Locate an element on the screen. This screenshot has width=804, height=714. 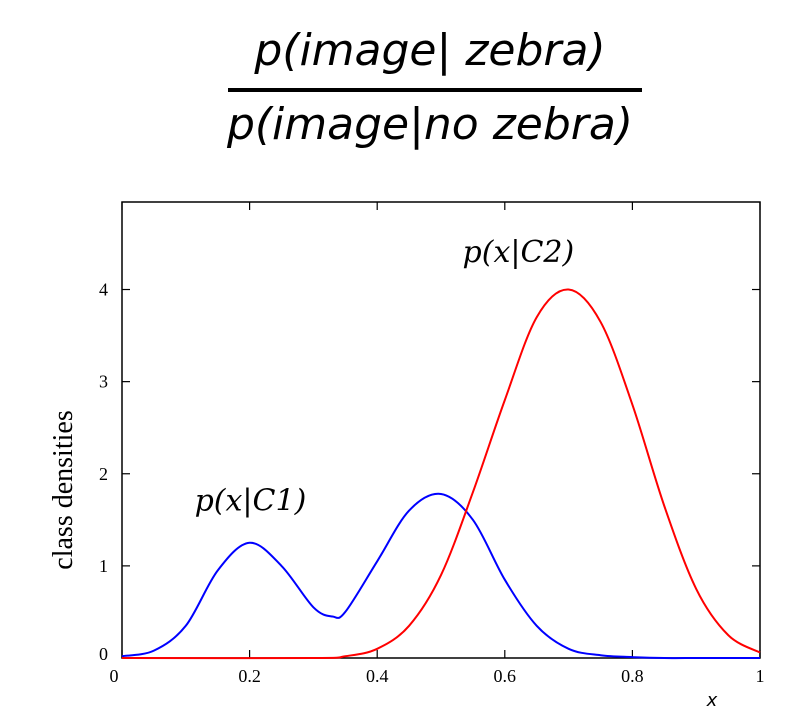
x-tick-label: 0.4 is located at coordinates (377, 676).